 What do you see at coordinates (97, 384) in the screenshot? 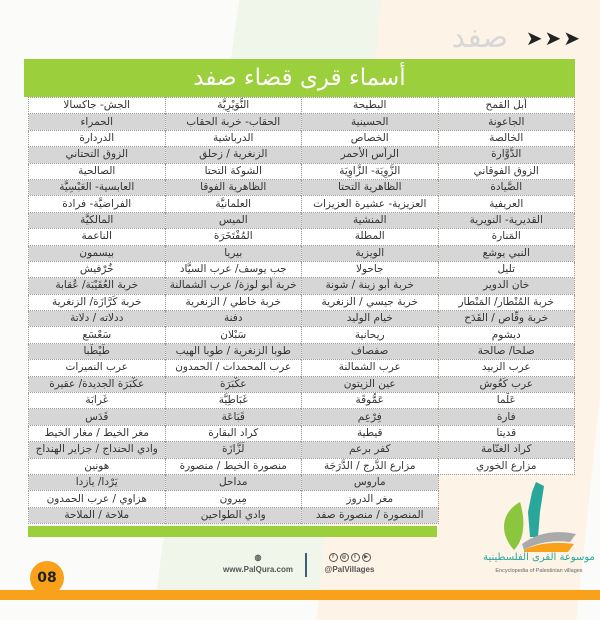
I see `village-cell: عكْبَرَة الجديدة/ عقيرة` at bounding box center [97, 384].